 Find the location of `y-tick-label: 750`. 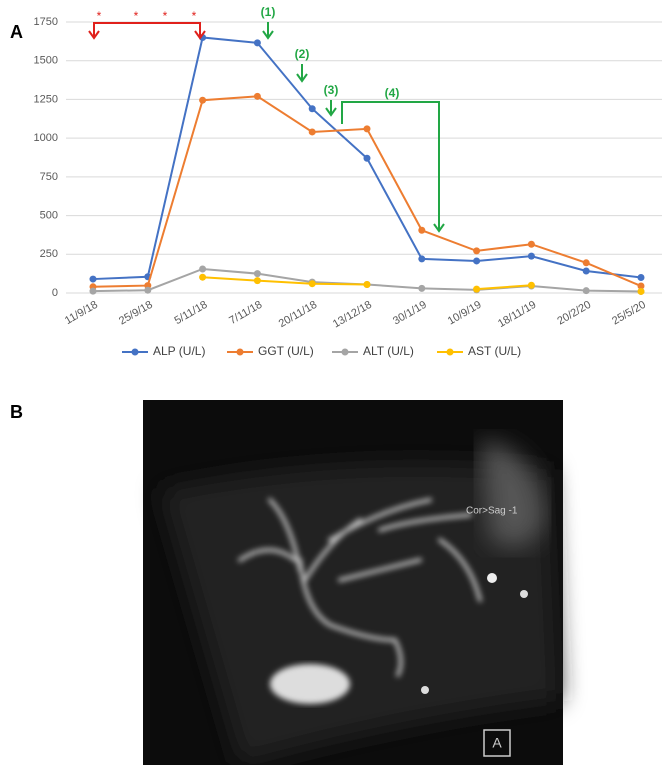

y-tick-label: 750 is located at coordinates (49, 177).